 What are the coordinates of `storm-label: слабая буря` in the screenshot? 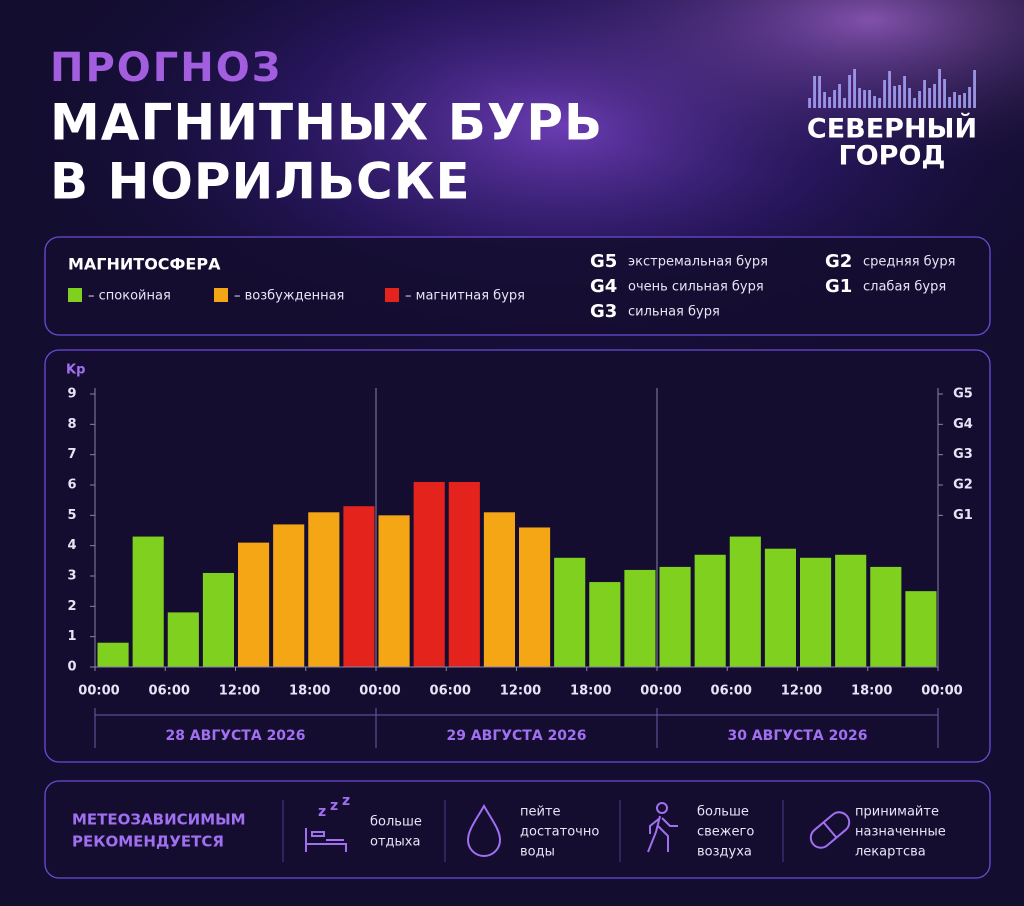 It's located at (904, 287).